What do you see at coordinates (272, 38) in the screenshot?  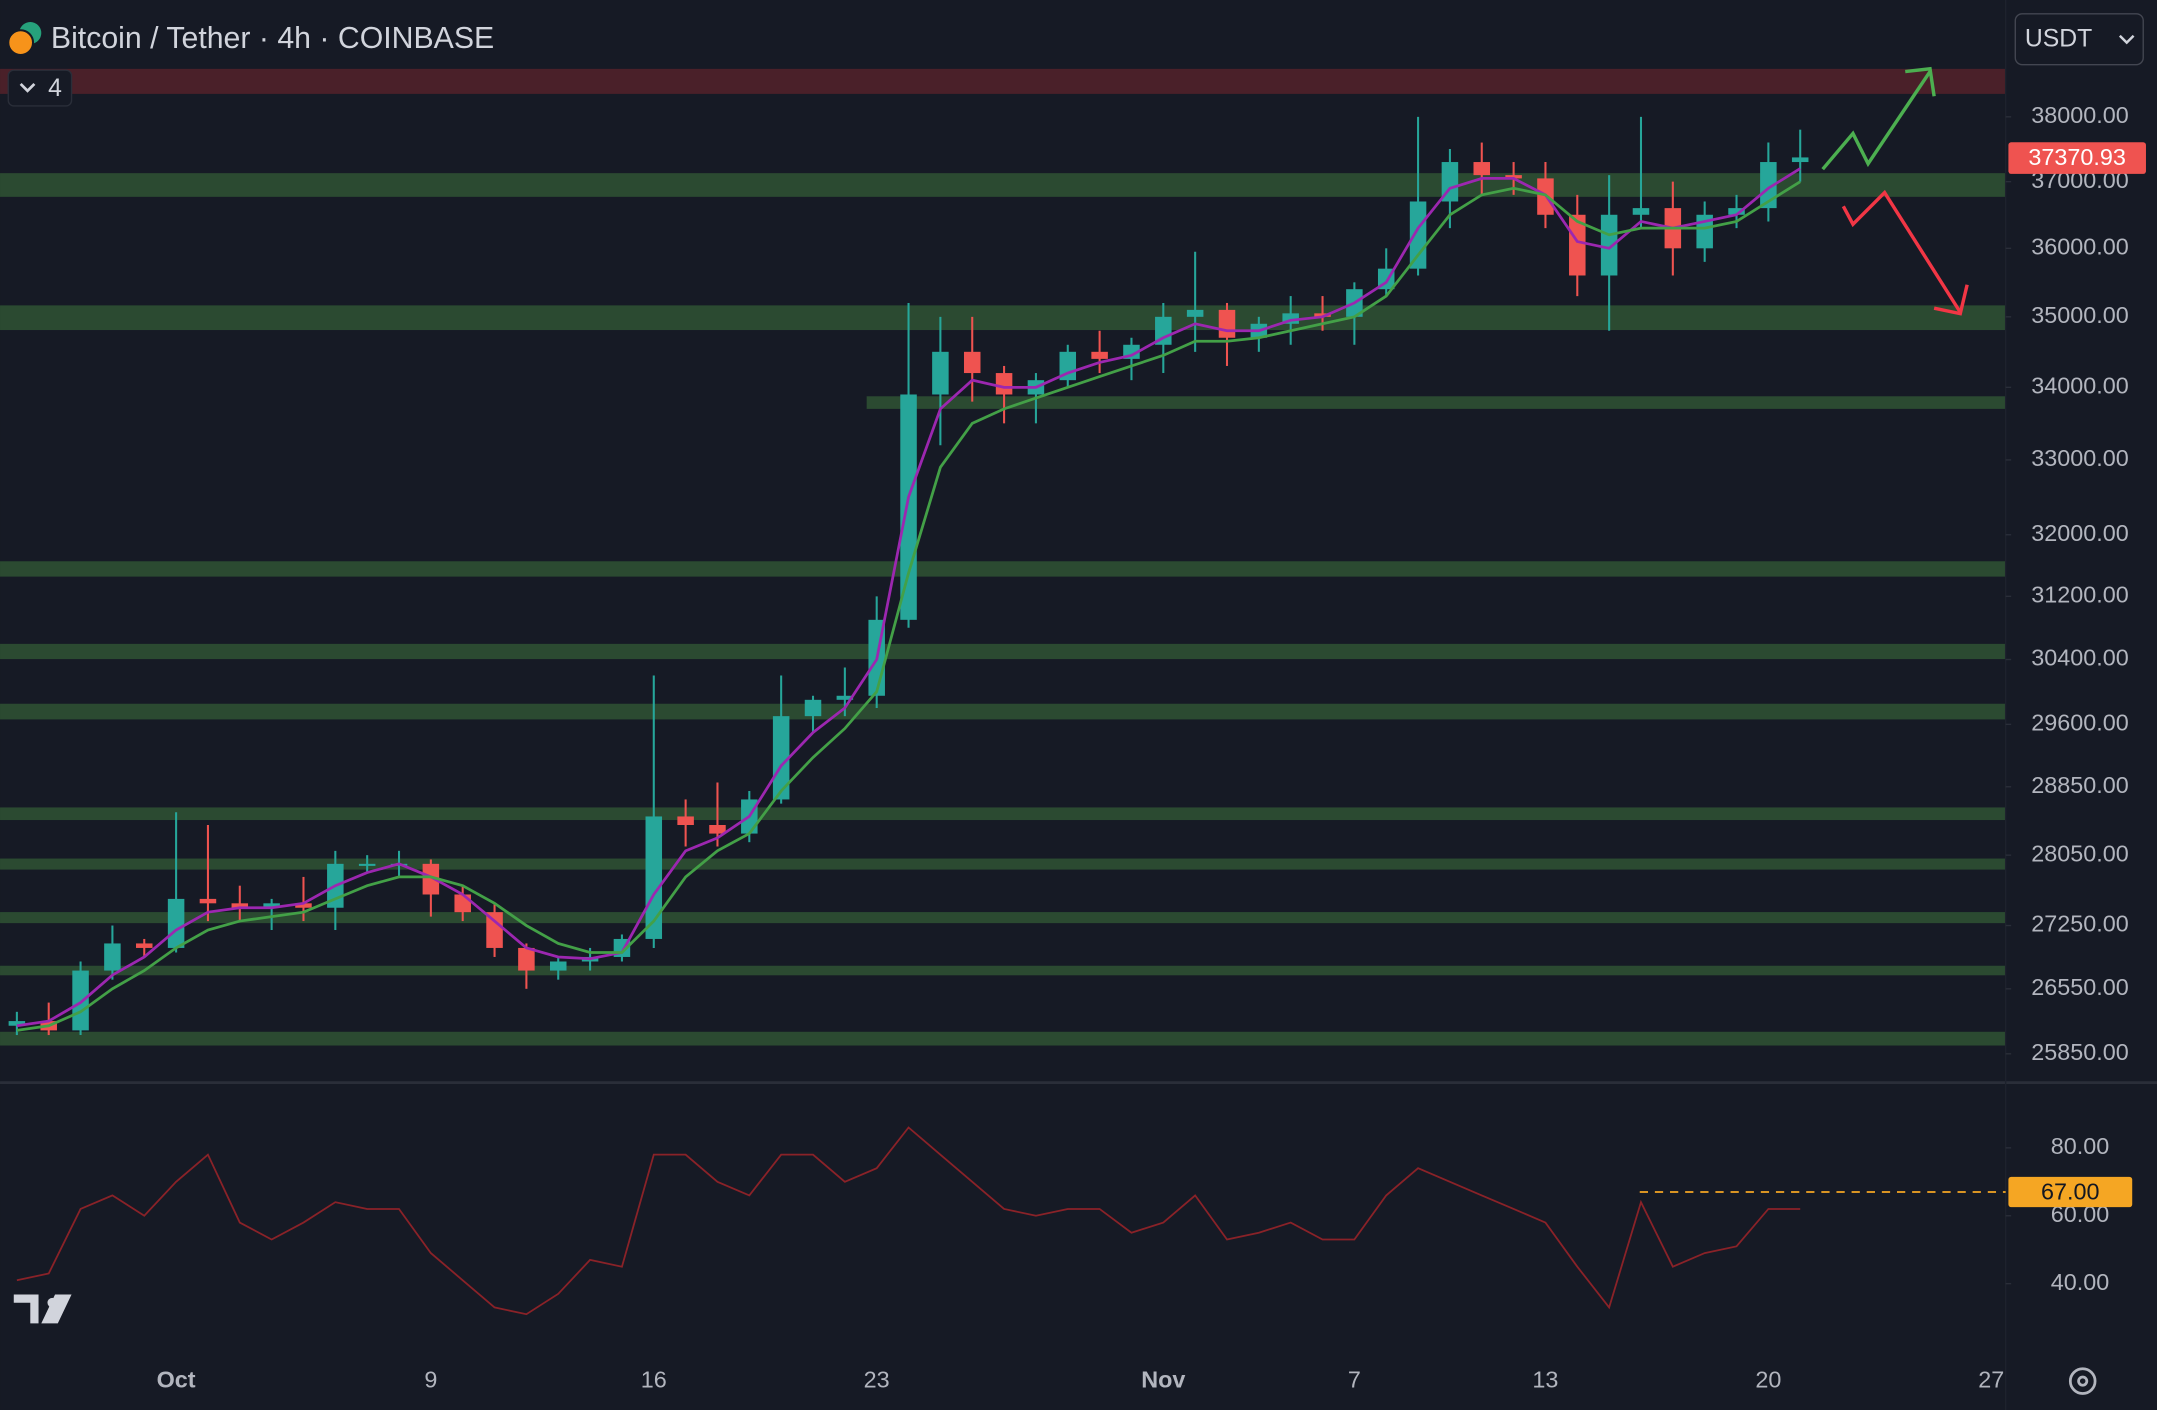 I see `symbol-title: Bitcoin / Tether · 4h · COINBASE` at bounding box center [272, 38].